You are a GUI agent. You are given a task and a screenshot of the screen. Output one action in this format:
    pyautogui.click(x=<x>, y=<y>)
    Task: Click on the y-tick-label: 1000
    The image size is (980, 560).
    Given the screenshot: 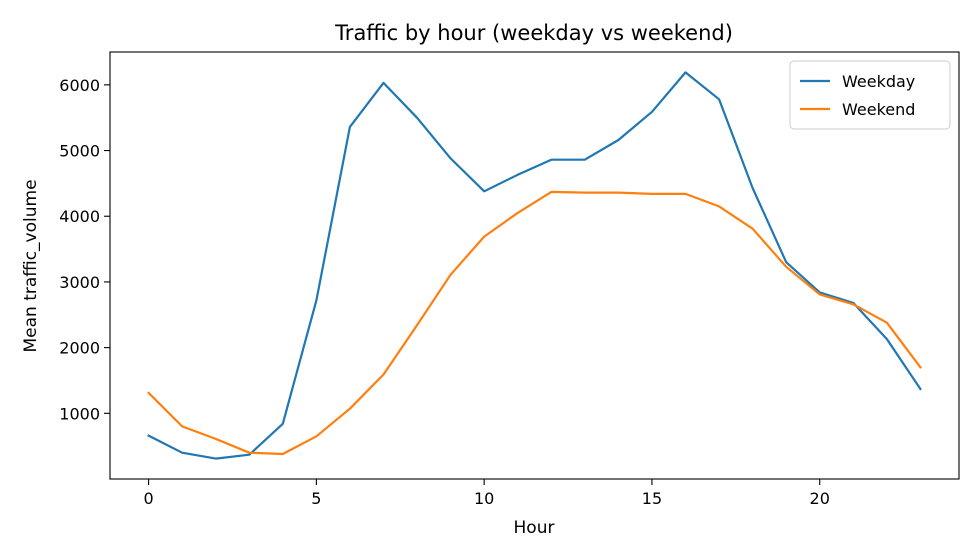 What is the action you would take?
    pyautogui.click(x=79, y=413)
    